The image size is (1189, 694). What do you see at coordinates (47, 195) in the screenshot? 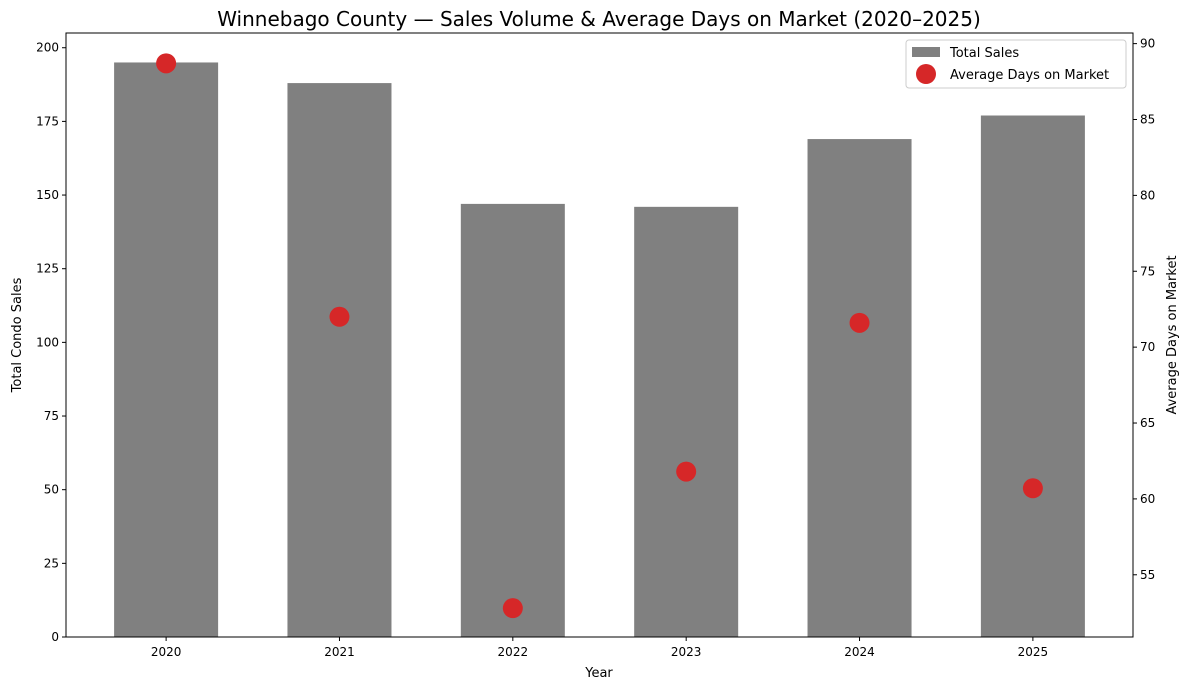
I see `y-tick-label: 150` at bounding box center [47, 195].